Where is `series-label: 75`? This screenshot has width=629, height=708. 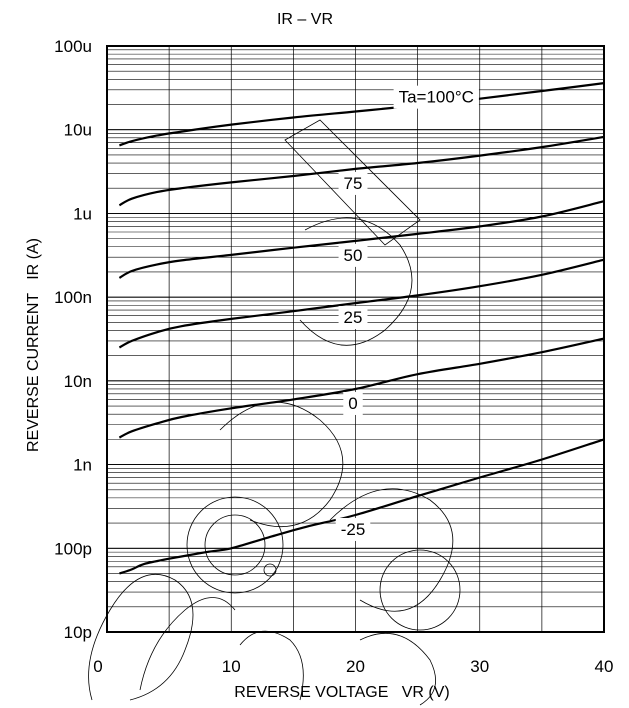
series-label: 75 is located at coordinates (353, 183).